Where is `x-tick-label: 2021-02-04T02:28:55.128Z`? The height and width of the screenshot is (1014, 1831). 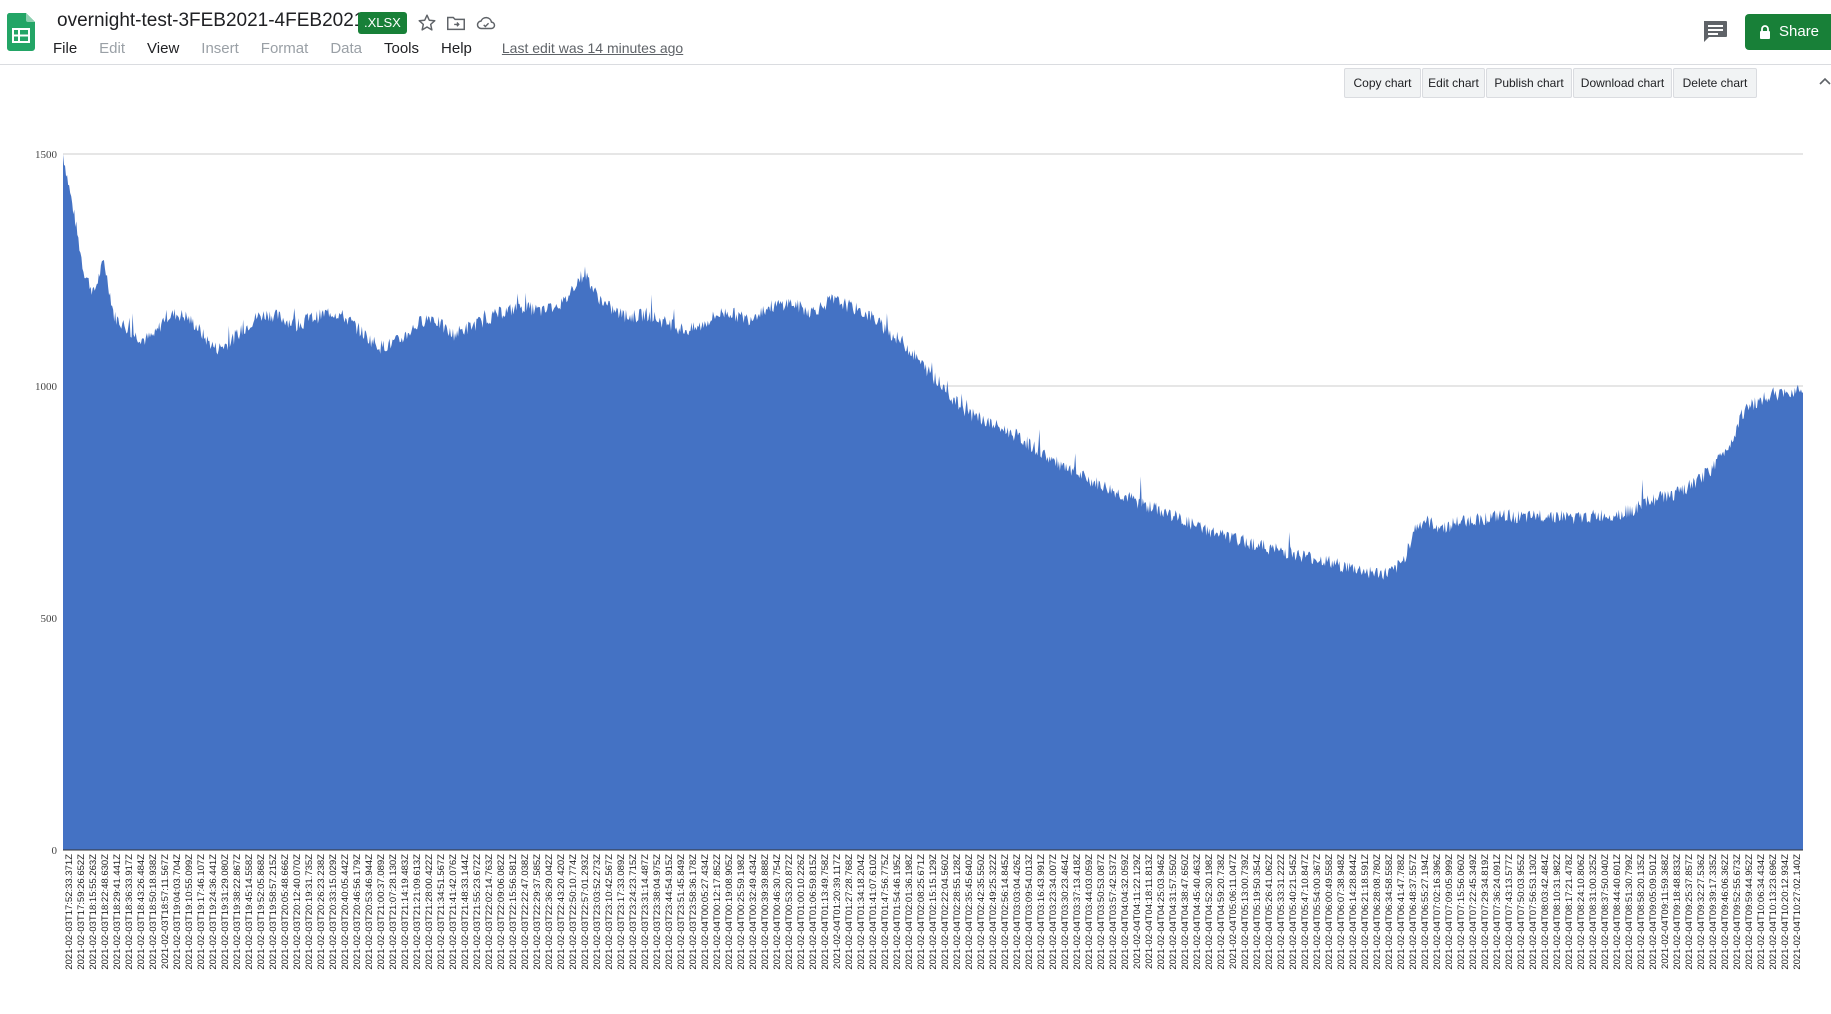 x-tick-label: 2021-02-04T02:28:55.128Z is located at coordinates (957, 912).